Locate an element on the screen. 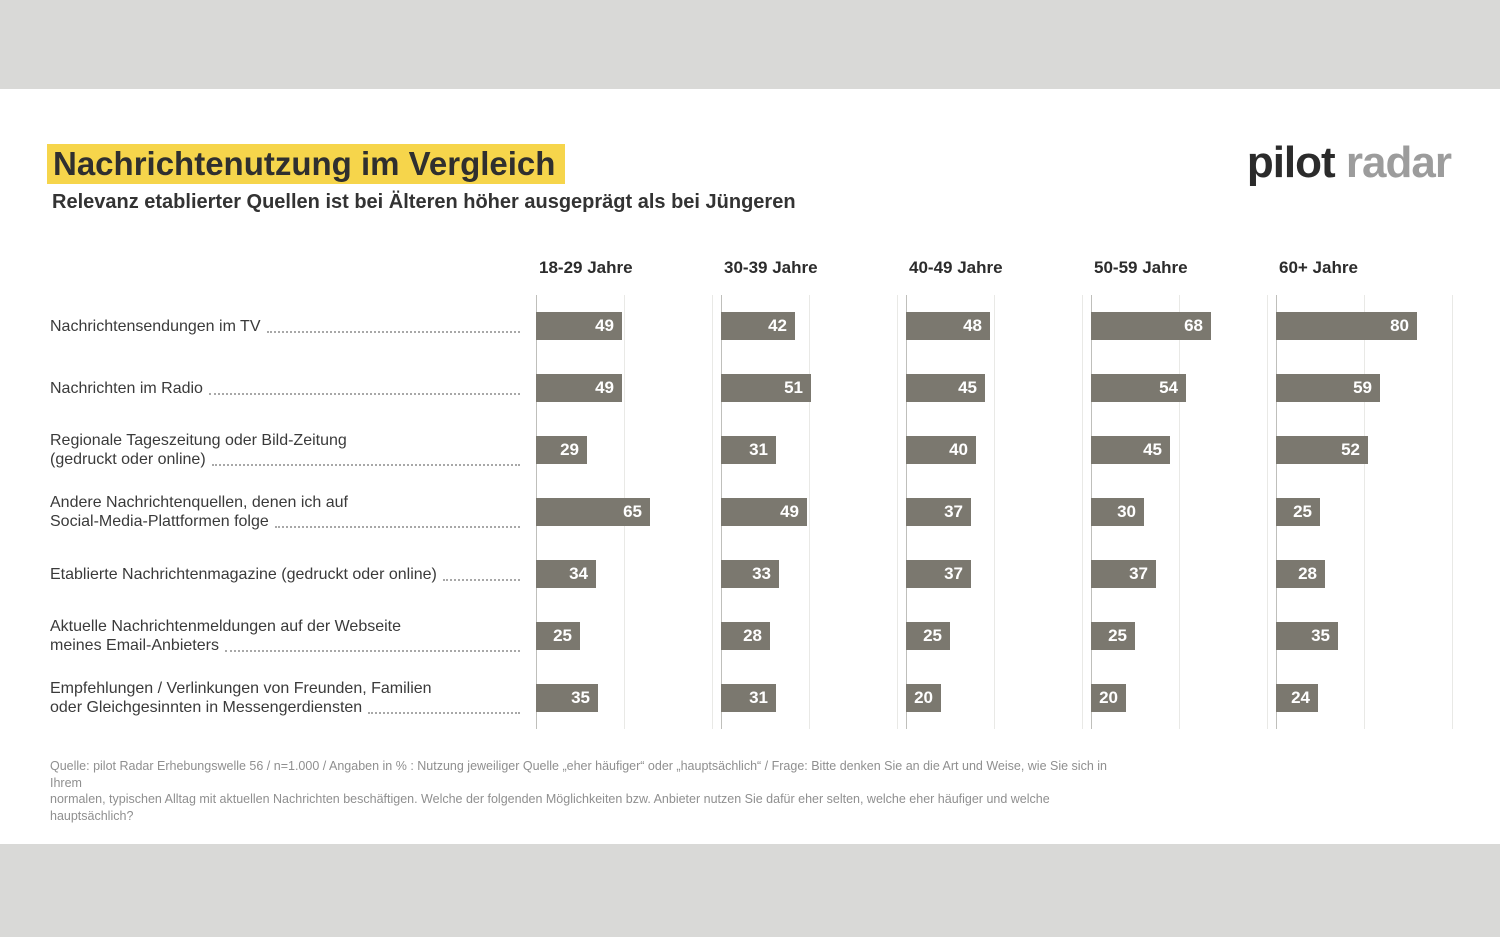  bar-cell: 40 is located at coordinates (998, 450).